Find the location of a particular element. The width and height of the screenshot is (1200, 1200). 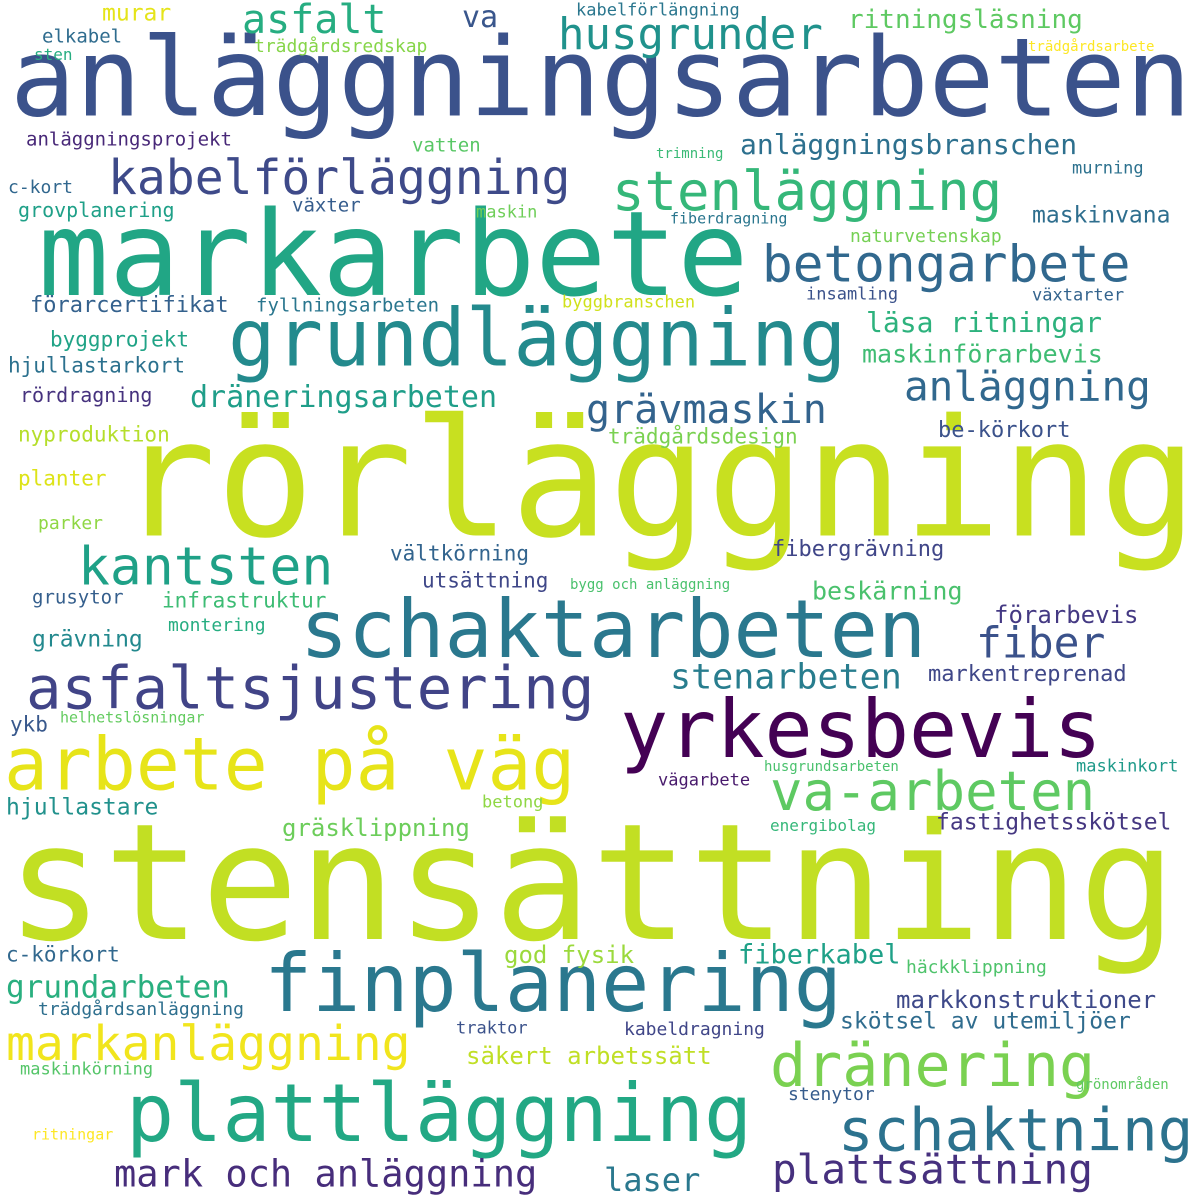

cloud-word: ritningsläsning is located at coordinates (965, 20).